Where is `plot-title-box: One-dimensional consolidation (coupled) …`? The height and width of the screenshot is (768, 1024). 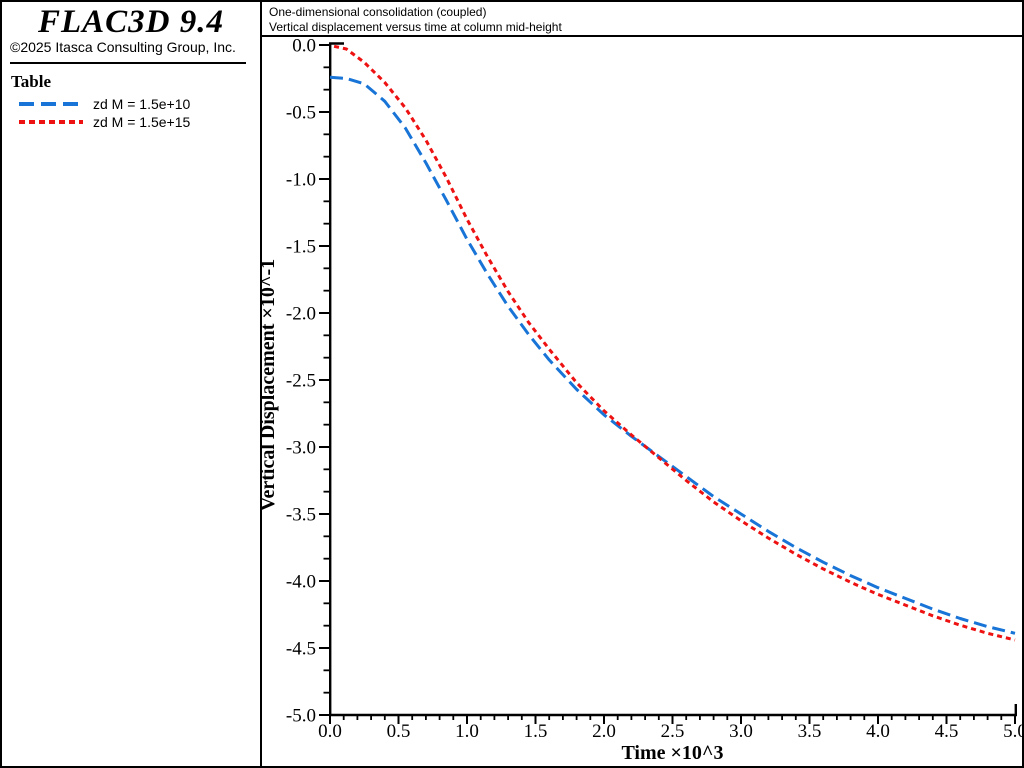
plot-title-box: One-dimensional consolidation (coupled) … is located at coordinates (642, 19).